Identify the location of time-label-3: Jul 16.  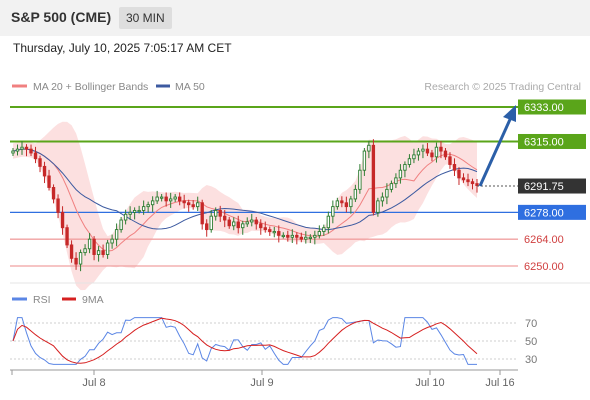
(499, 383).